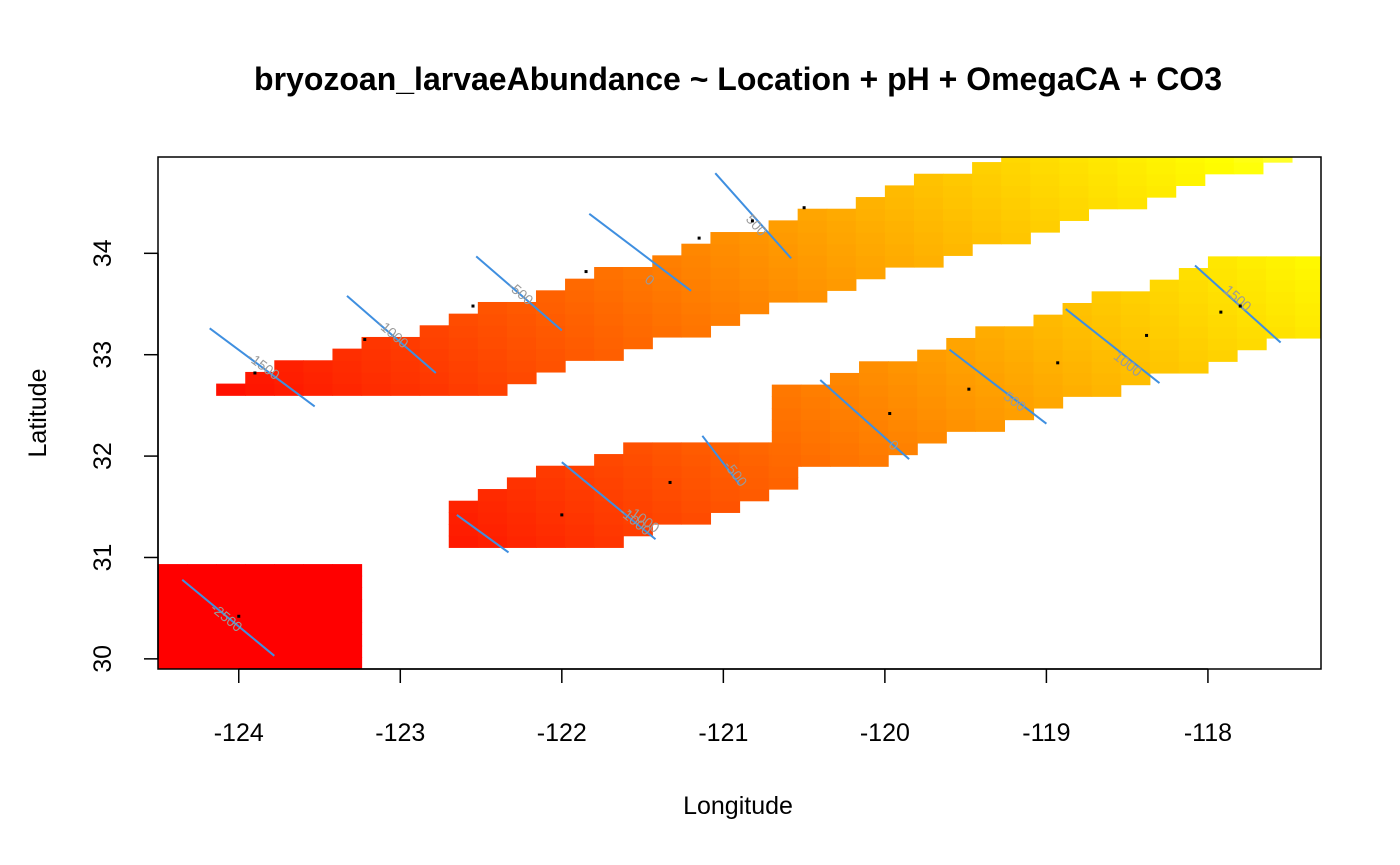  I want to click on y-tick-label: 32, so click(103, 456).